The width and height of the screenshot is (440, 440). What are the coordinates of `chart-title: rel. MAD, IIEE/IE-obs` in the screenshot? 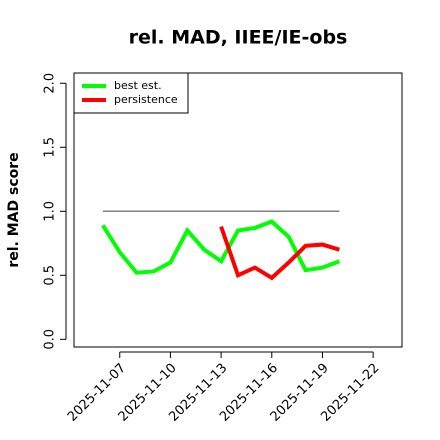 It's located at (238, 38).